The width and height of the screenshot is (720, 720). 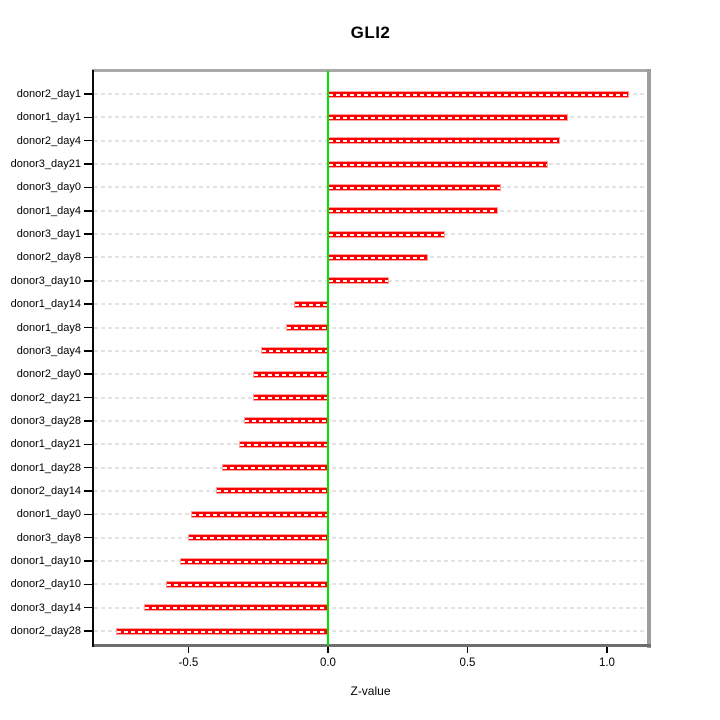 I want to click on x-axis-title: Z-value, so click(x=370, y=691).